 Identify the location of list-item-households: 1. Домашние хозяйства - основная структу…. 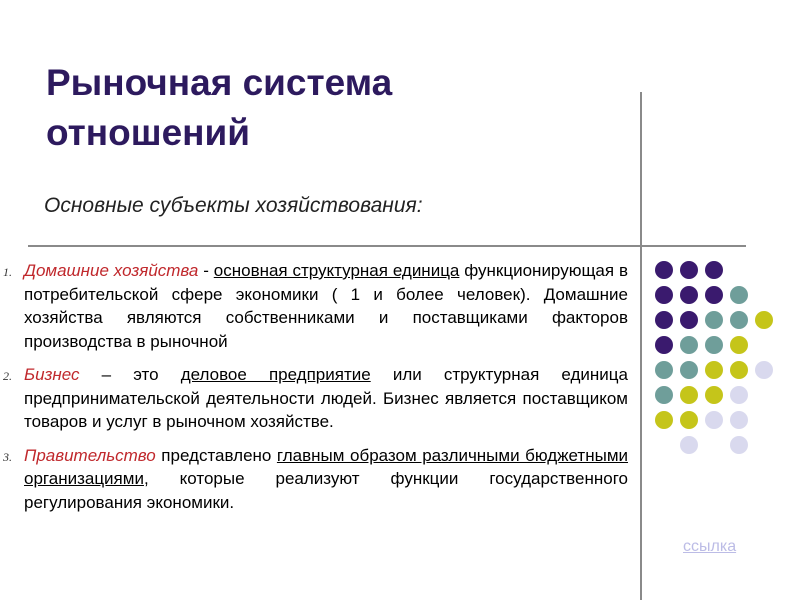
(314, 306).